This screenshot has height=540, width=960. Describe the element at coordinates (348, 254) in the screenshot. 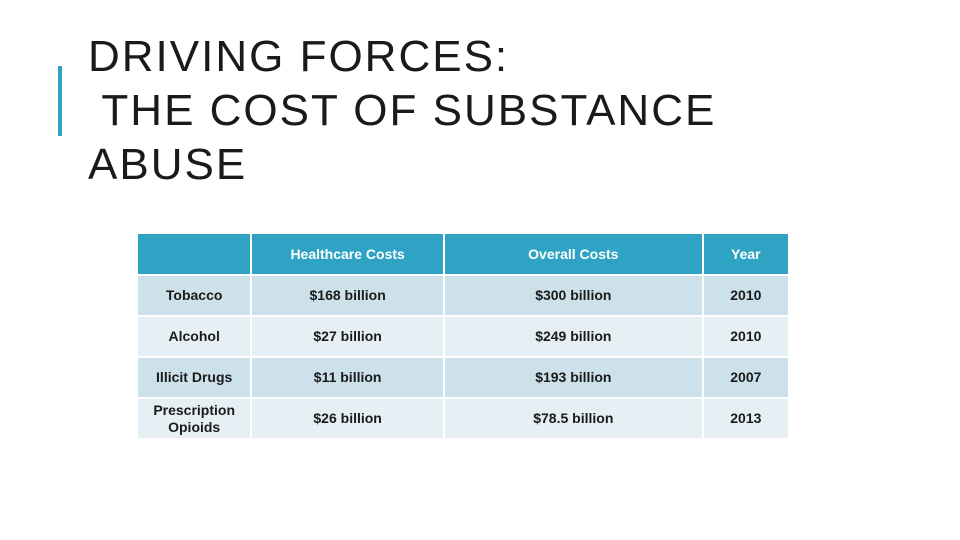

I see `header-healthcare-costs: Healthcare Costs` at that location.